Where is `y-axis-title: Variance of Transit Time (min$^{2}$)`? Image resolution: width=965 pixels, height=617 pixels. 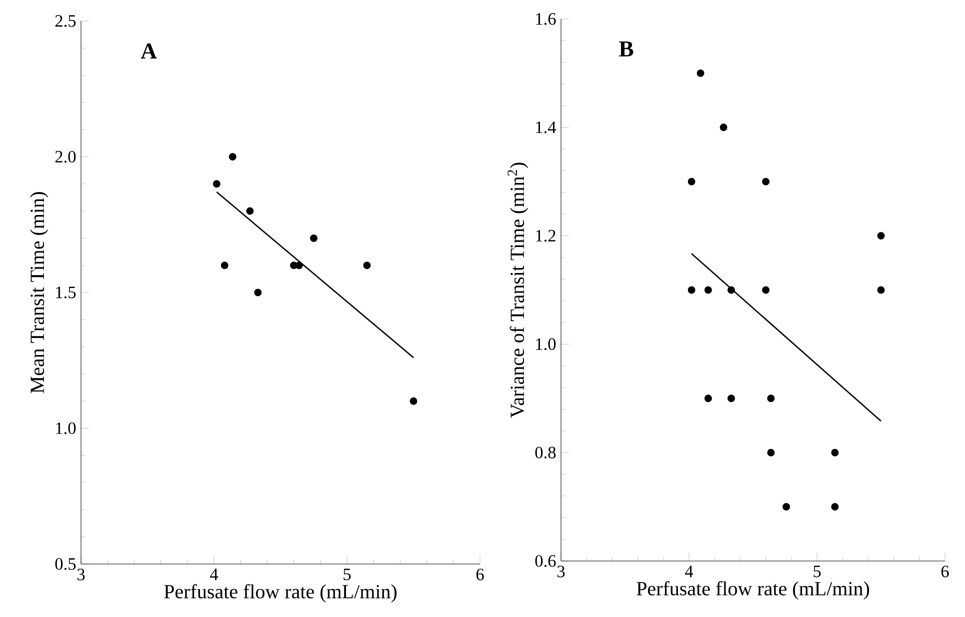 y-axis-title: Variance of Transit Time (min$^{2}$) is located at coordinates (518, 290).